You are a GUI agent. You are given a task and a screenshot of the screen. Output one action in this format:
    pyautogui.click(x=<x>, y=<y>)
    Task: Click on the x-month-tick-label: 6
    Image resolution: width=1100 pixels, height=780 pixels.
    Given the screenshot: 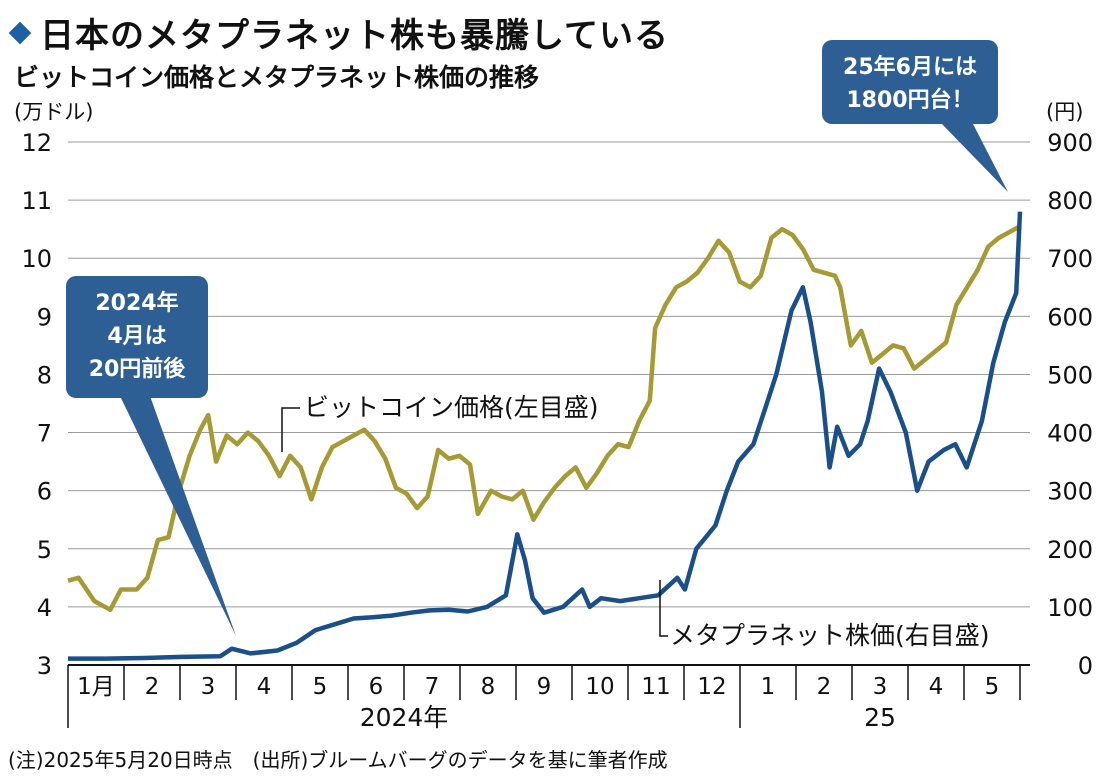 What is the action you would take?
    pyautogui.click(x=376, y=687)
    